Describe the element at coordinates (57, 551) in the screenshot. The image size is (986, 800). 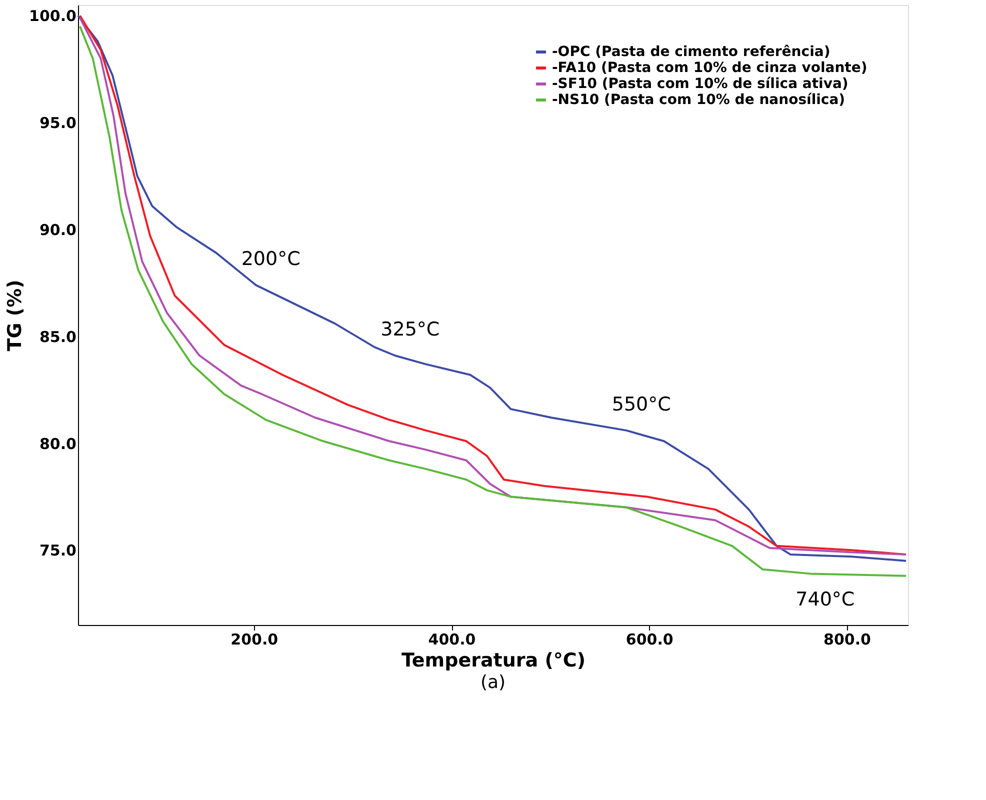
I see `y-tick-label: 75.0` at that location.